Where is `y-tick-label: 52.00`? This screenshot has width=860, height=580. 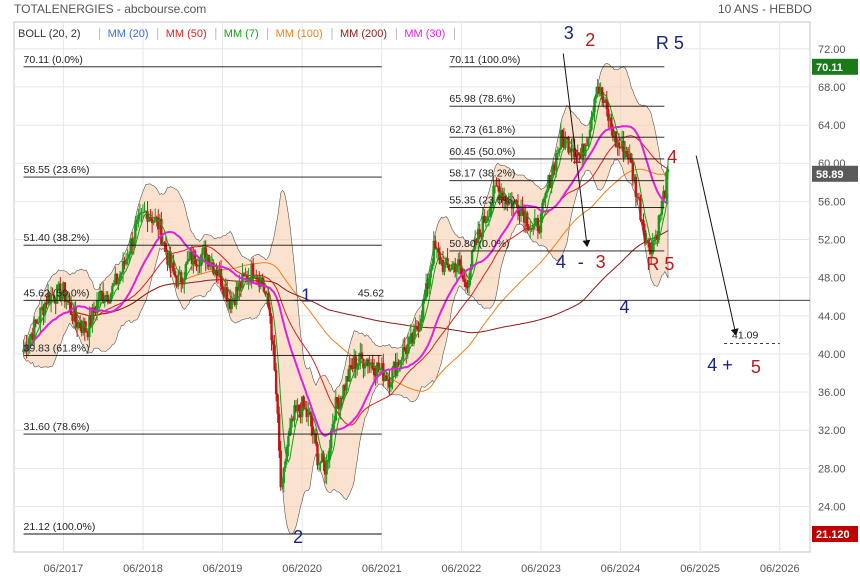 y-tick-label: 52.00 is located at coordinates (832, 241).